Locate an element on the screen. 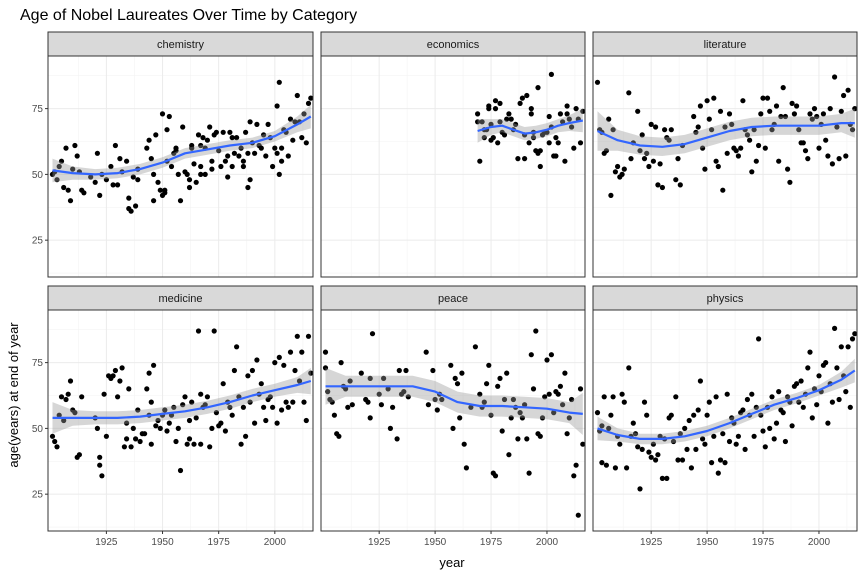  panel-border-chemistry is located at coordinates (180, 166).